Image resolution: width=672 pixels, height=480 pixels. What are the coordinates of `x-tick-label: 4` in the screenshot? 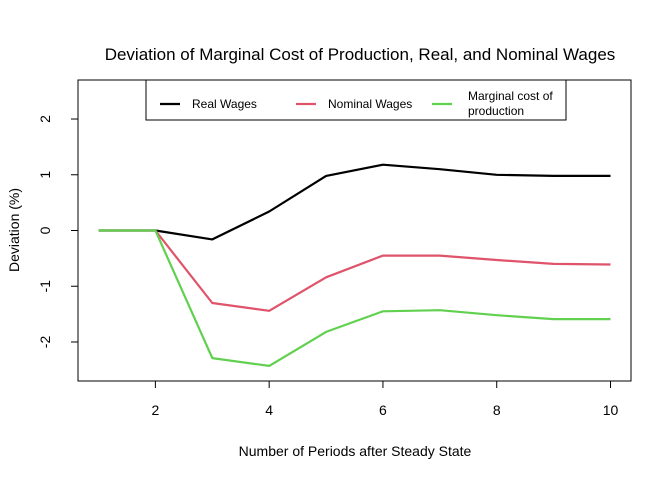 It's located at (269, 410).